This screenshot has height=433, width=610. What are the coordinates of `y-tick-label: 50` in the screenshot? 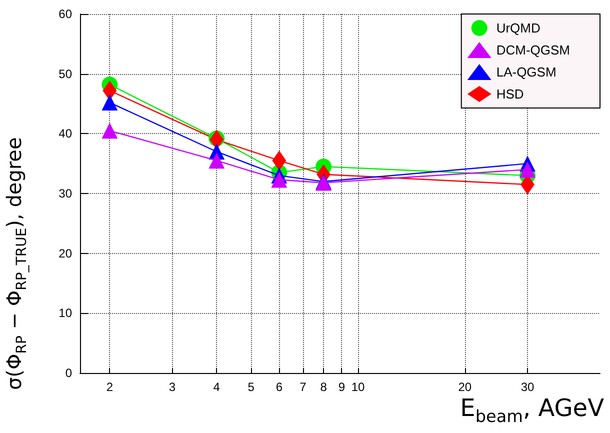 It's located at (65, 73).